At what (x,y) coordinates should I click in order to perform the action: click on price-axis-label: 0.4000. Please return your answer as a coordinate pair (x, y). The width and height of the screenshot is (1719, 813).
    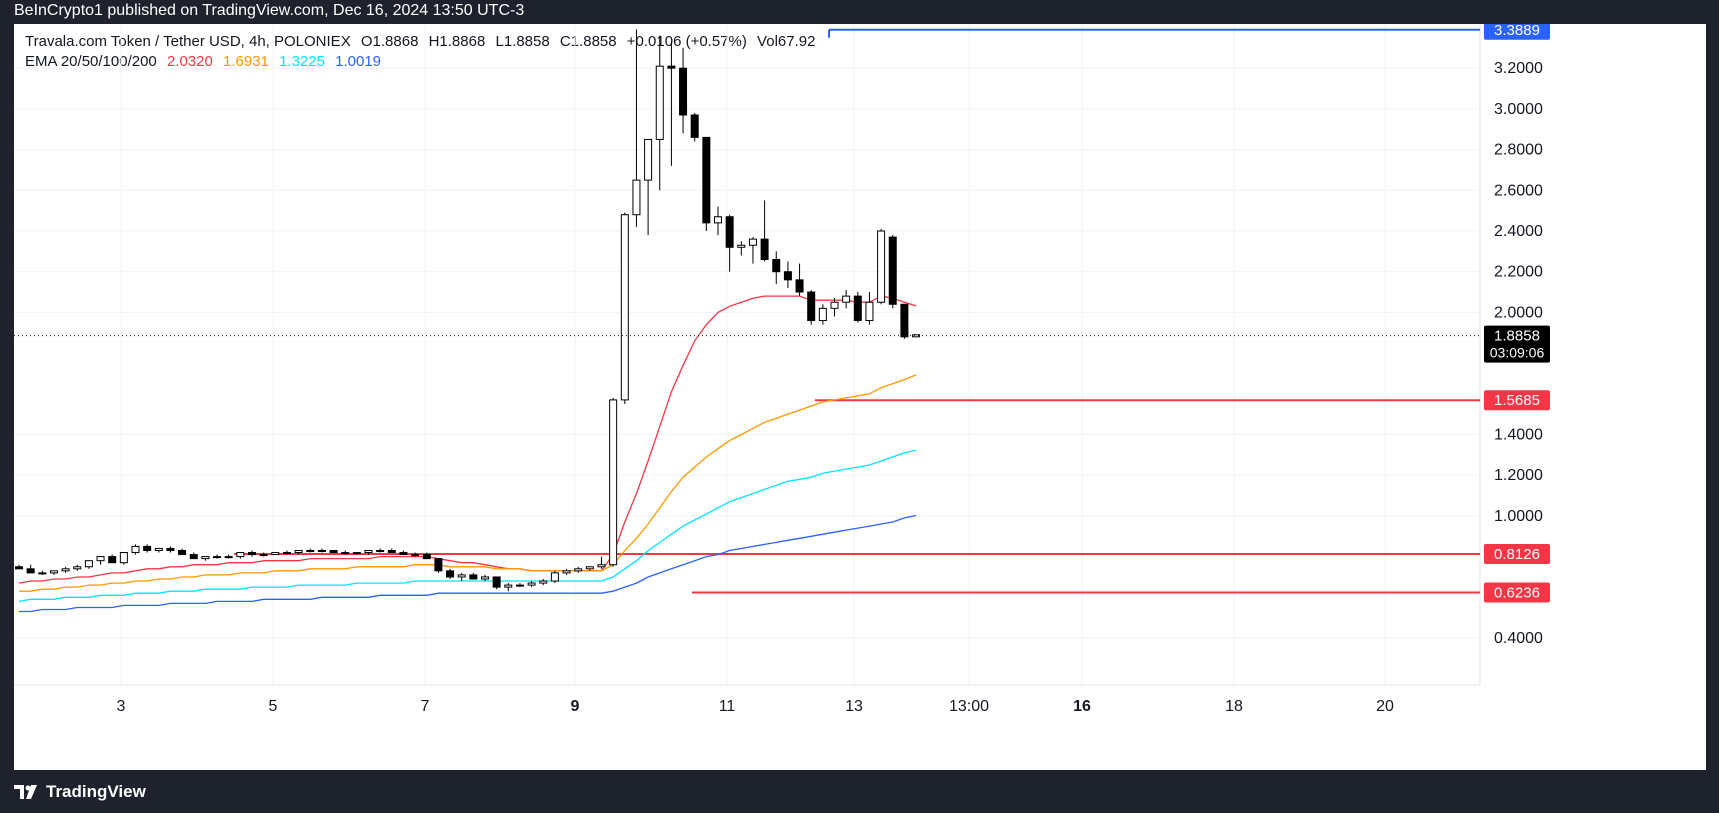
    Looking at the image, I should click on (1518, 638).